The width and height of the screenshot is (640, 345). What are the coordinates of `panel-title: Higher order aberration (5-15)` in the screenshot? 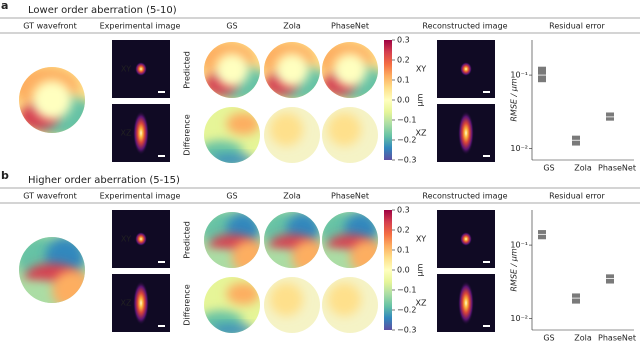 It's located at (104, 180).